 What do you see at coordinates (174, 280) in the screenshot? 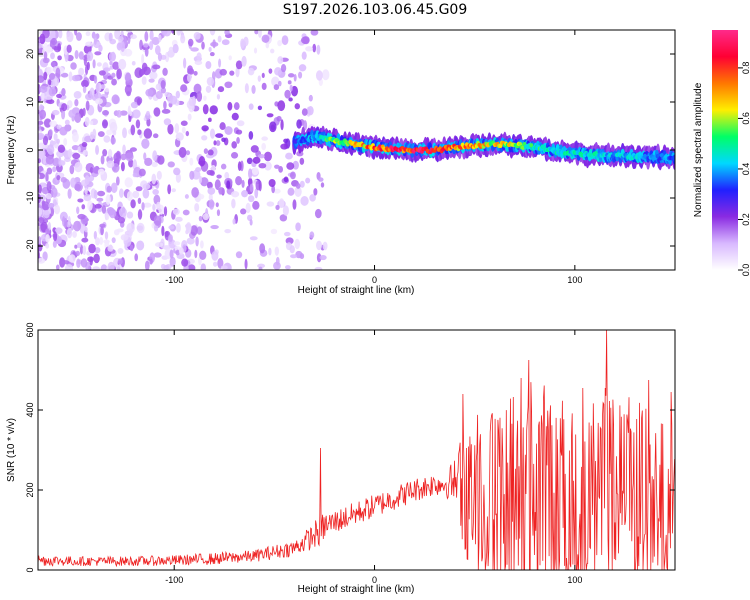
I see `spectrogram-x-tick-label: -100` at bounding box center [174, 280].